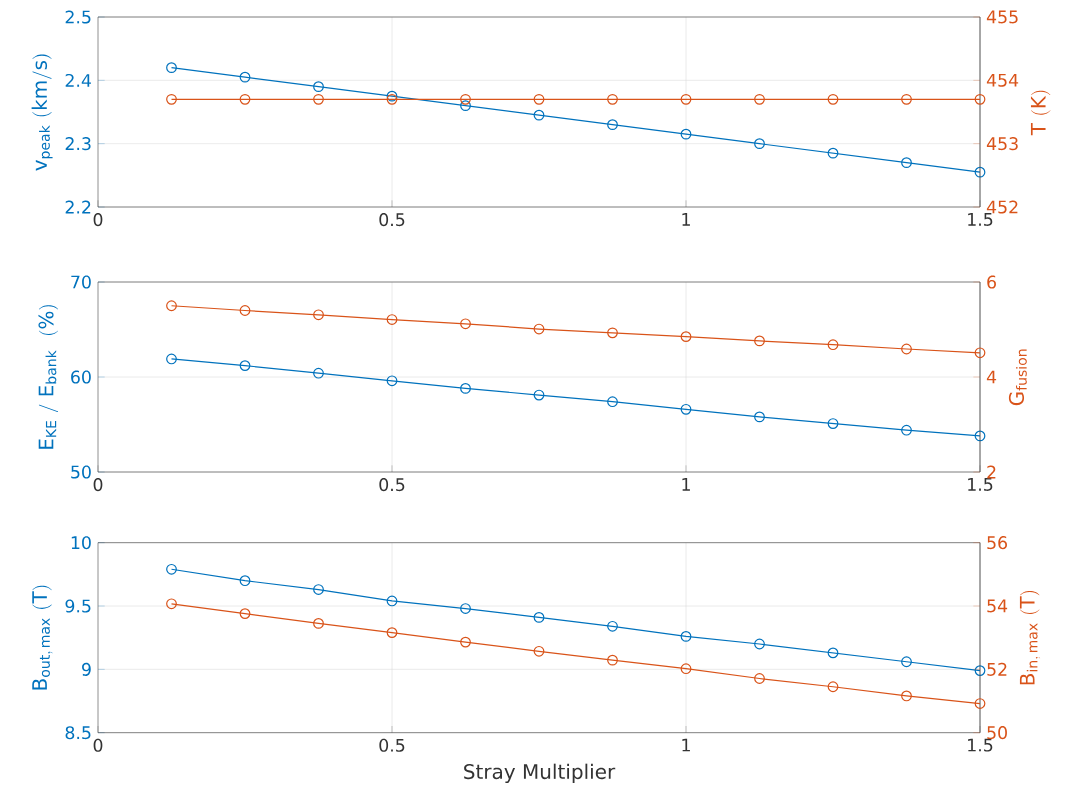 The image size is (1070, 804). What do you see at coordinates (42, 637) in the screenshot?
I see `y-axis-title: $\mathrm{B_{out,\,max}\ (T)}$` at bounding box center [42, 637].